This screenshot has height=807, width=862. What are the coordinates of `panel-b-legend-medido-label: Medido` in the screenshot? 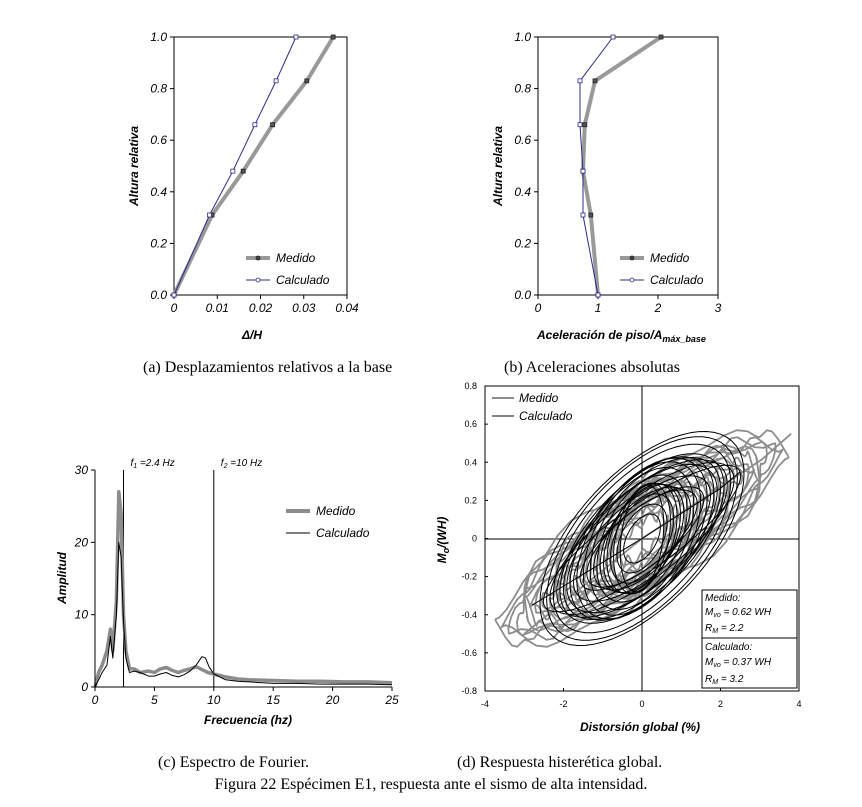 It's located at (670, 258).